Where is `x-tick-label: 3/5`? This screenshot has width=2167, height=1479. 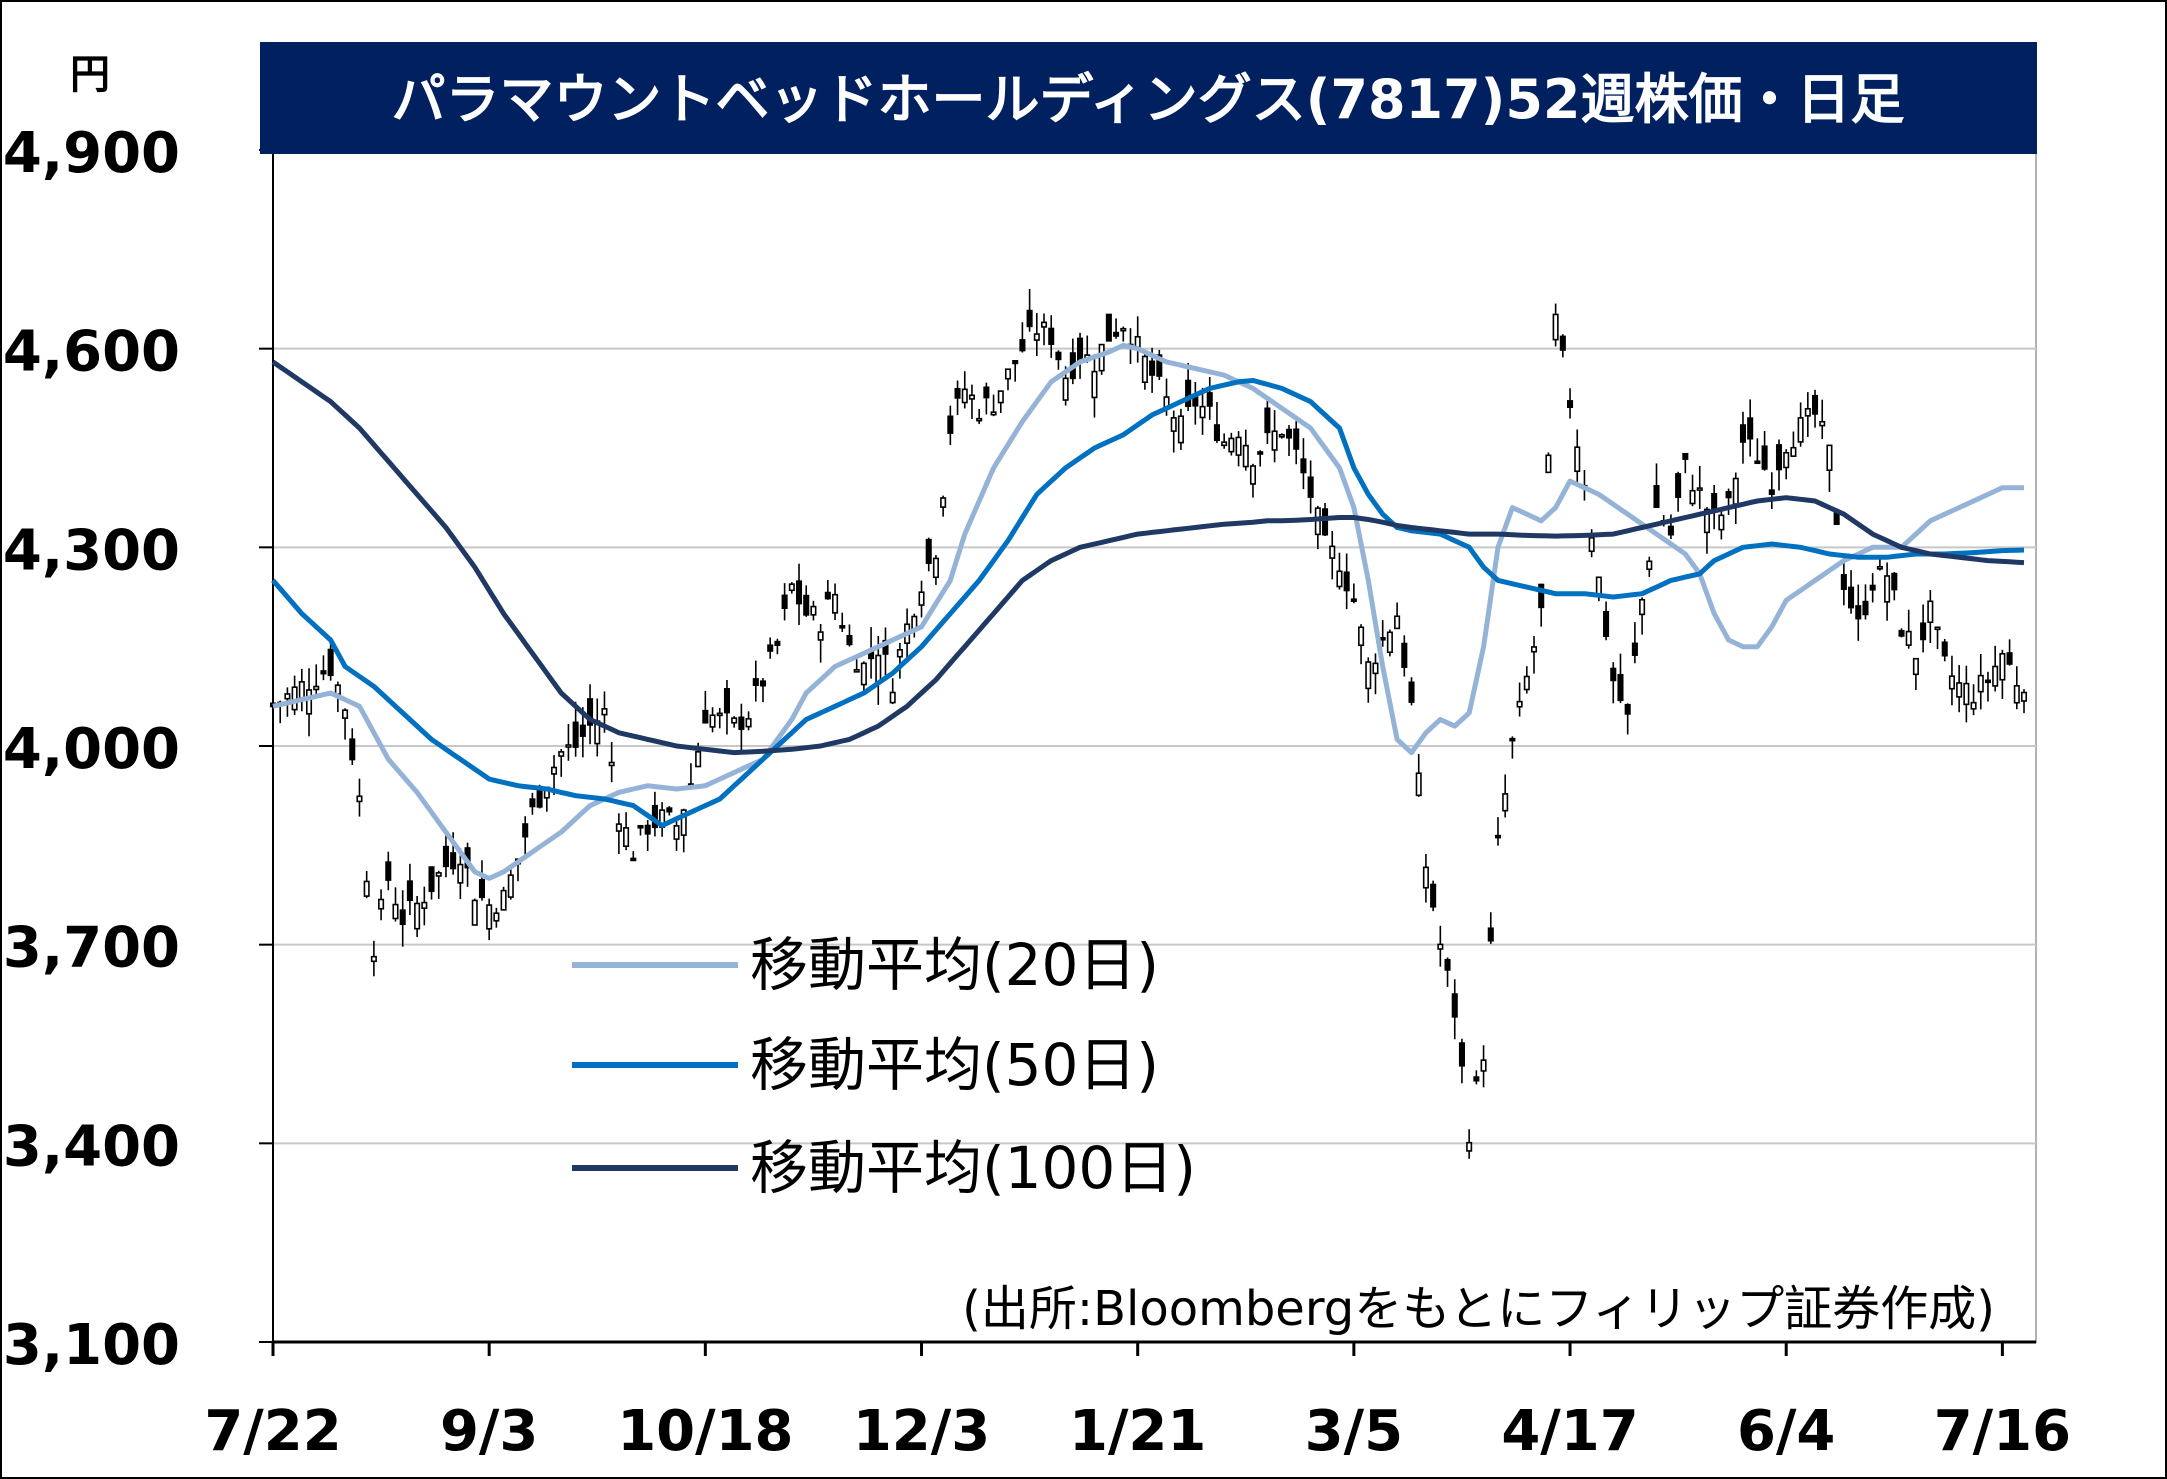 x-tick-label: 3/5 is located at coordinates (1354, 1431).